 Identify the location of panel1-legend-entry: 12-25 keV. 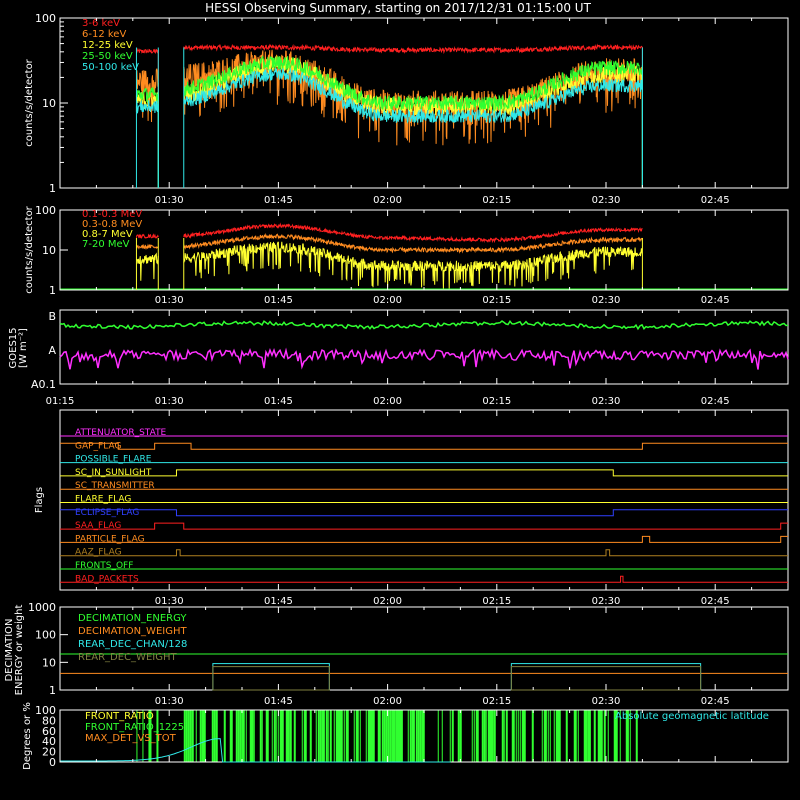
(107, 45).